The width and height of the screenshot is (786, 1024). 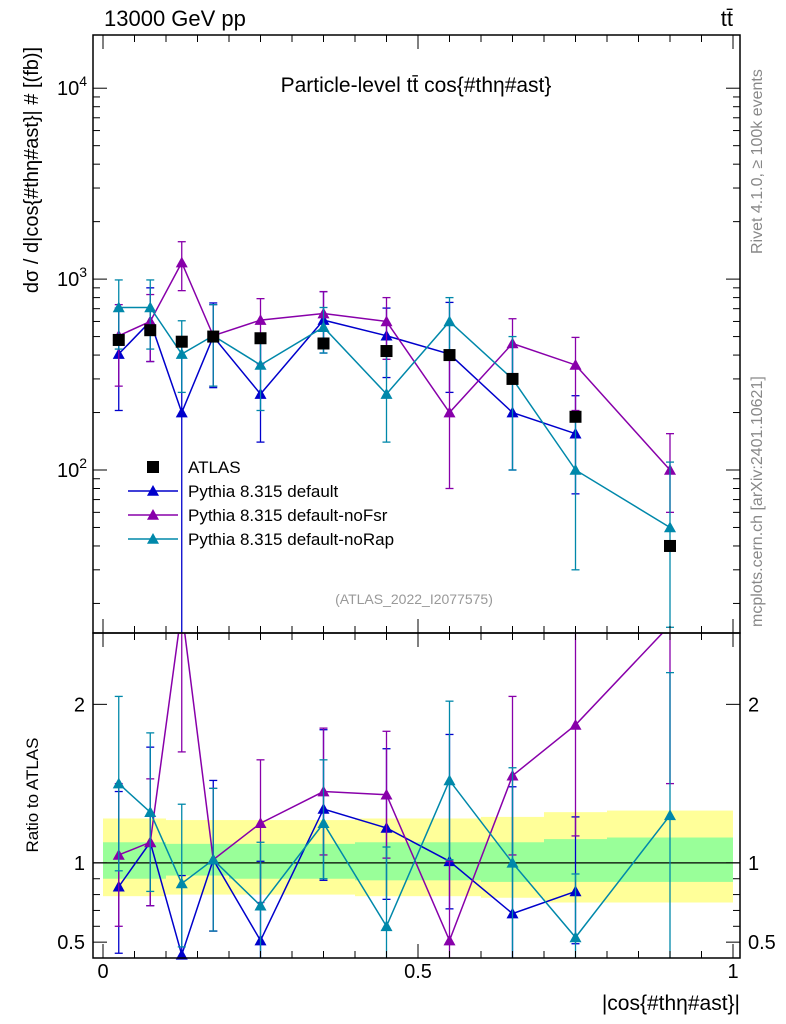 What do you see at coordinates (102, 972) in the screenshot?
I see `x-tick-label: 0` at bounding box center [102, 972].